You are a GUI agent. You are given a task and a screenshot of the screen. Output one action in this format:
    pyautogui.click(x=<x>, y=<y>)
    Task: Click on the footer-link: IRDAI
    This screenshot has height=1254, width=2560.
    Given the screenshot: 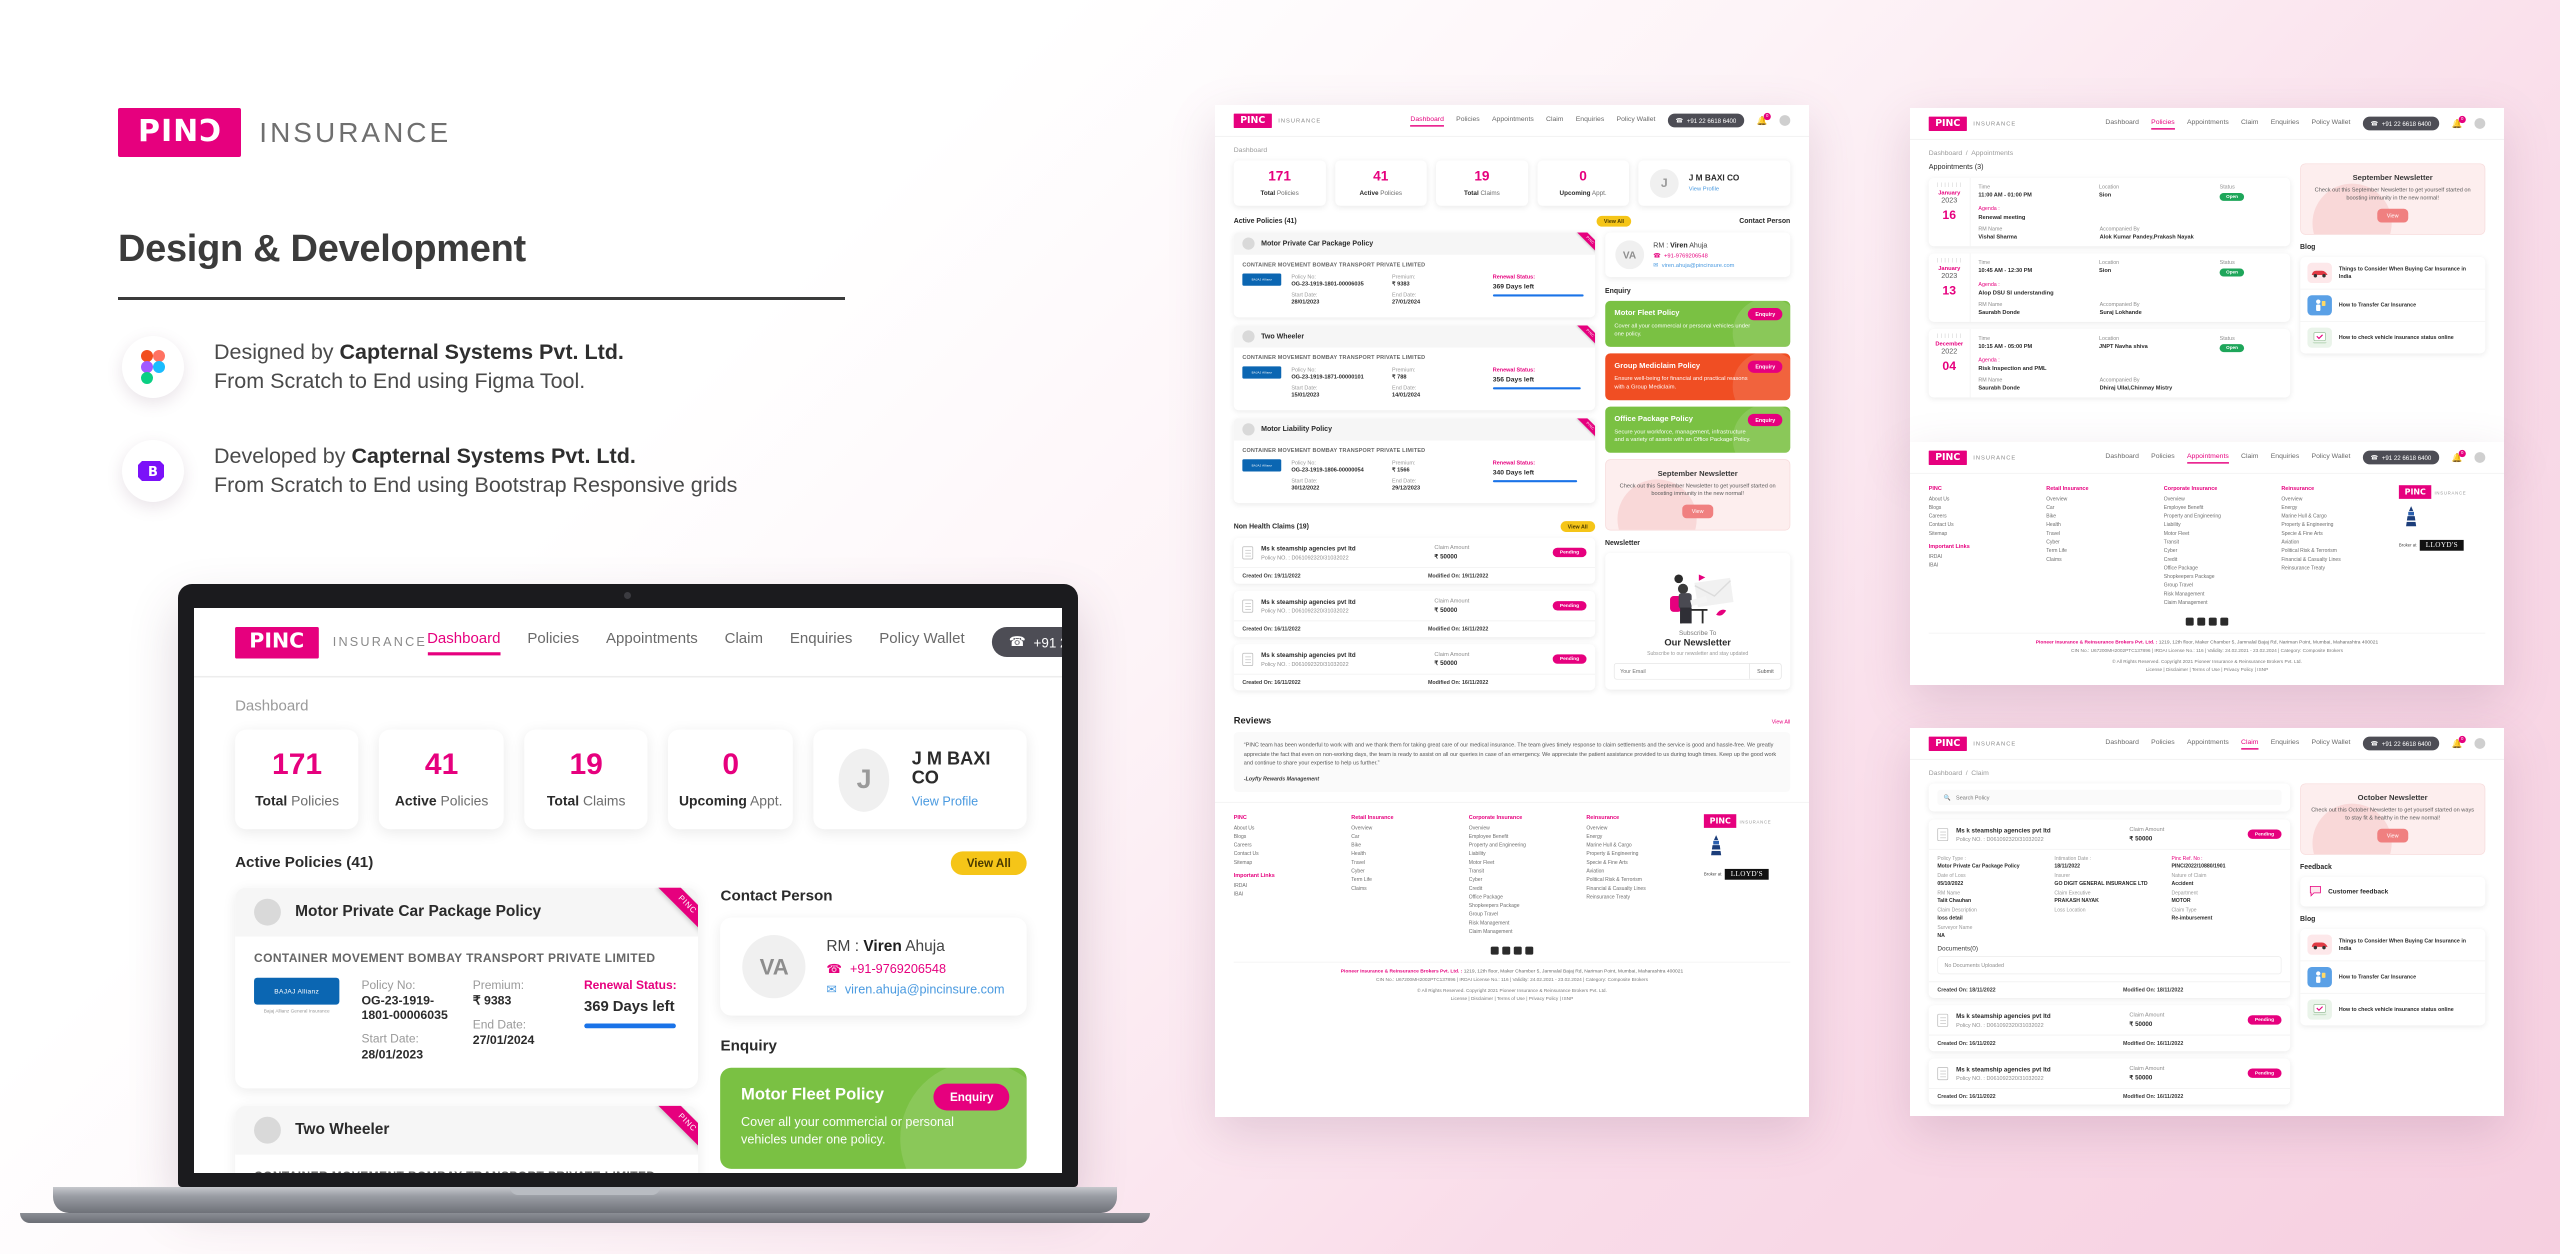 What is the action you would take?
    pyautogui.click(x=1240, y=886)
    